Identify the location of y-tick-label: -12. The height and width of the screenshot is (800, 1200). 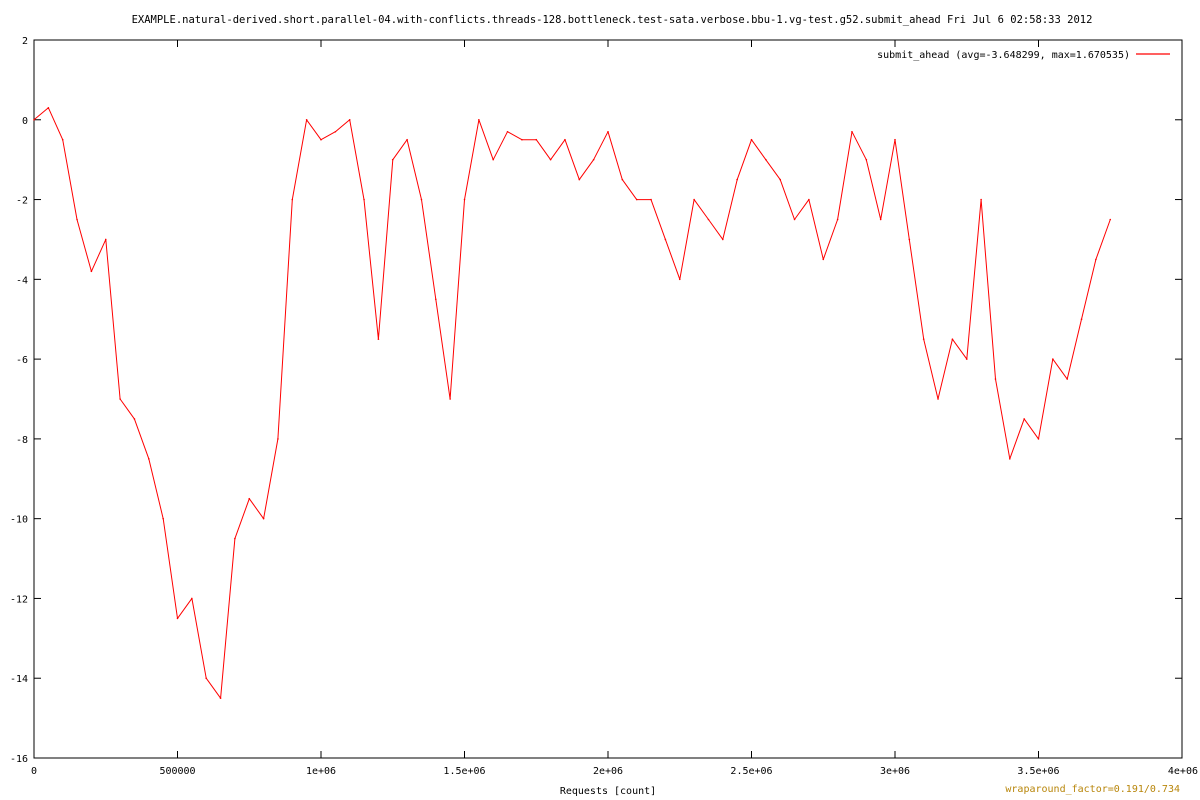
(19, 599).